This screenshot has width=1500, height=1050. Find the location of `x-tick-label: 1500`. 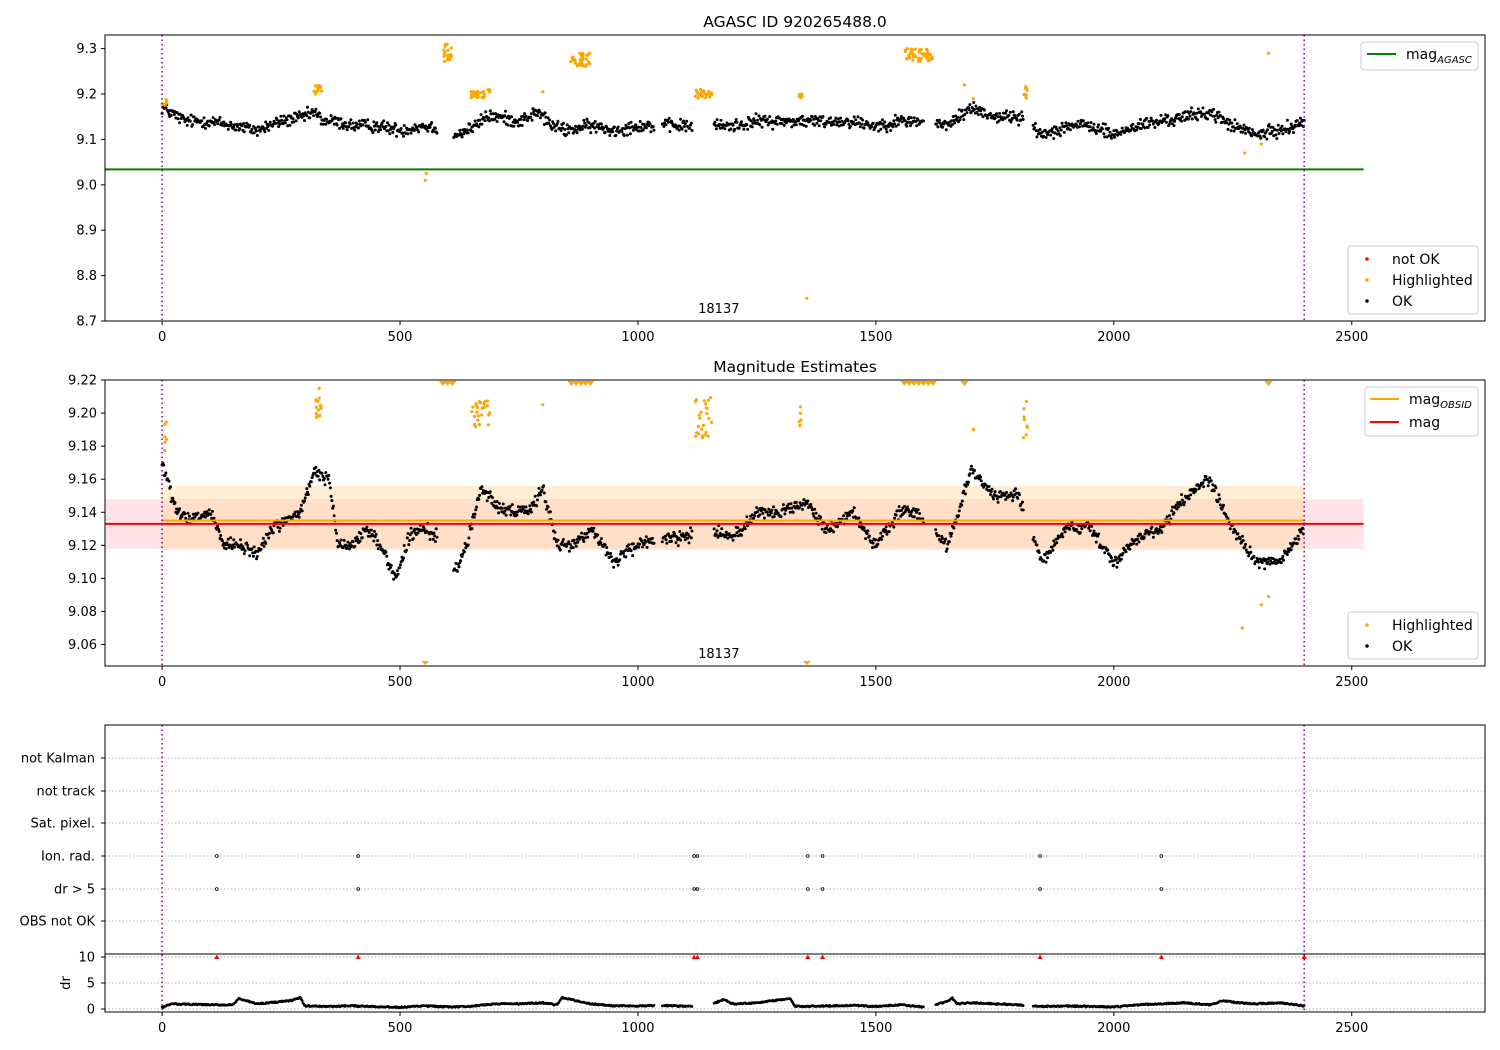

x-tick-label: 1500 is located at coordinates (875, 1028).